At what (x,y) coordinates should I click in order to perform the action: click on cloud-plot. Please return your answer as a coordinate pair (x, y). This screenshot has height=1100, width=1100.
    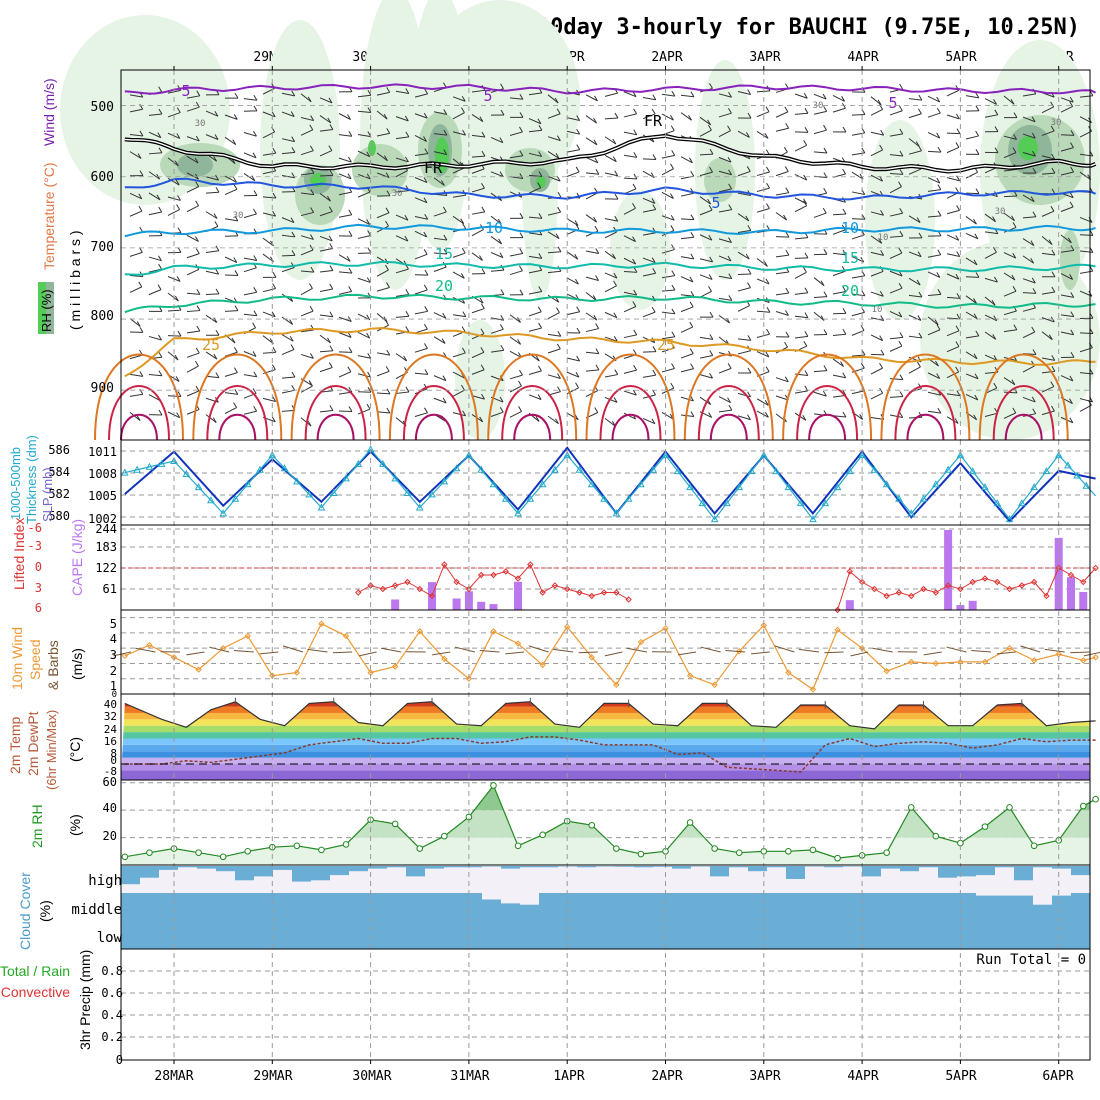
    Looking at the image, I should click on (605, 907).